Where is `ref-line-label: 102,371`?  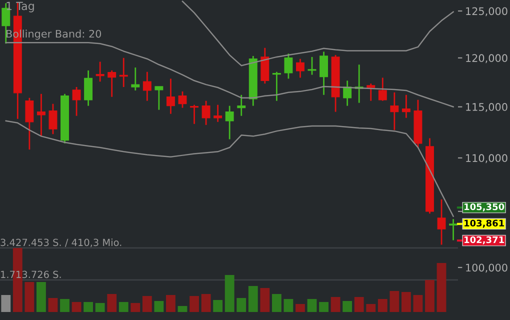 ref-line-label: 102,371 is located at coordinates (484, 240).